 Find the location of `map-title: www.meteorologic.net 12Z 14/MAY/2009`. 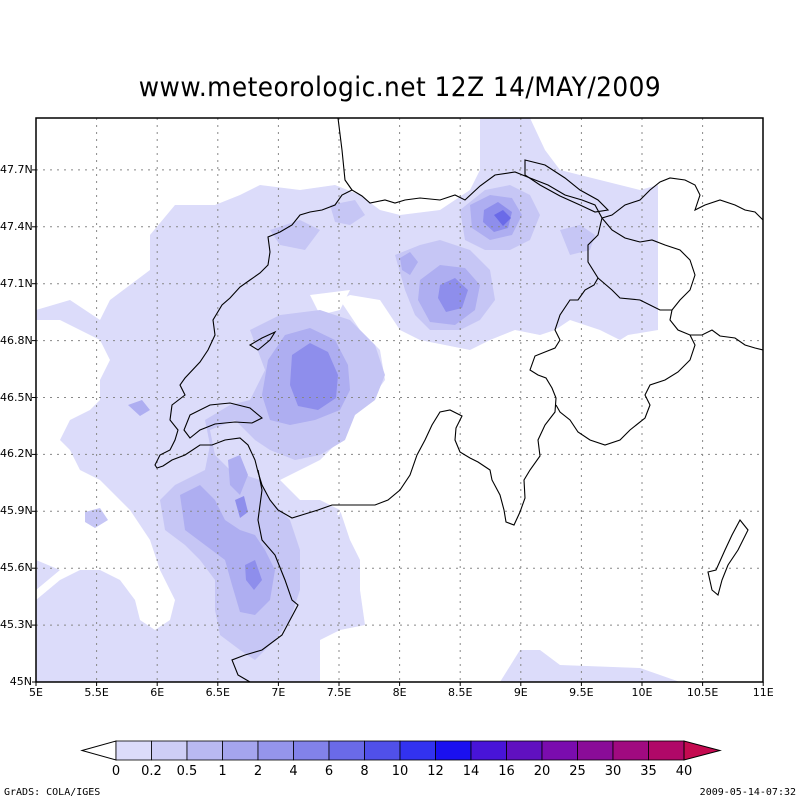

map-title: www.meteorologic.net 12Z 14/MAY/2009 is located at coordinates (400, 87).